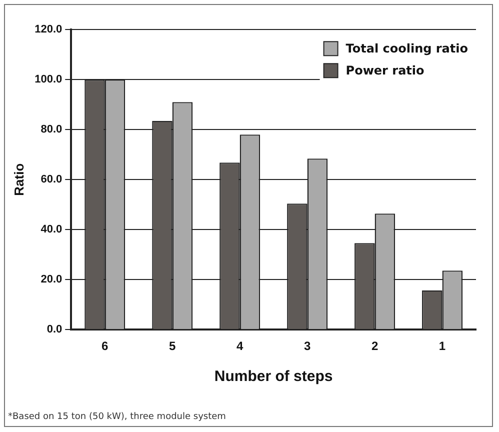  I want to click on x-tick-label: 4, so click(240, 346).